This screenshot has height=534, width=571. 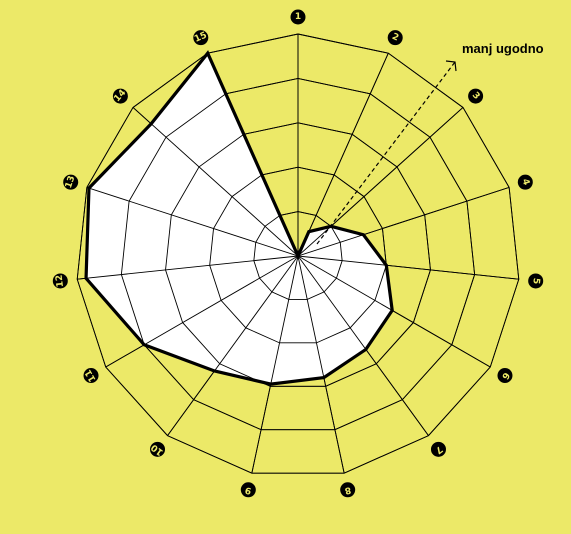 I want to click on axis-label-12: 12, so click(x=60, y=281).